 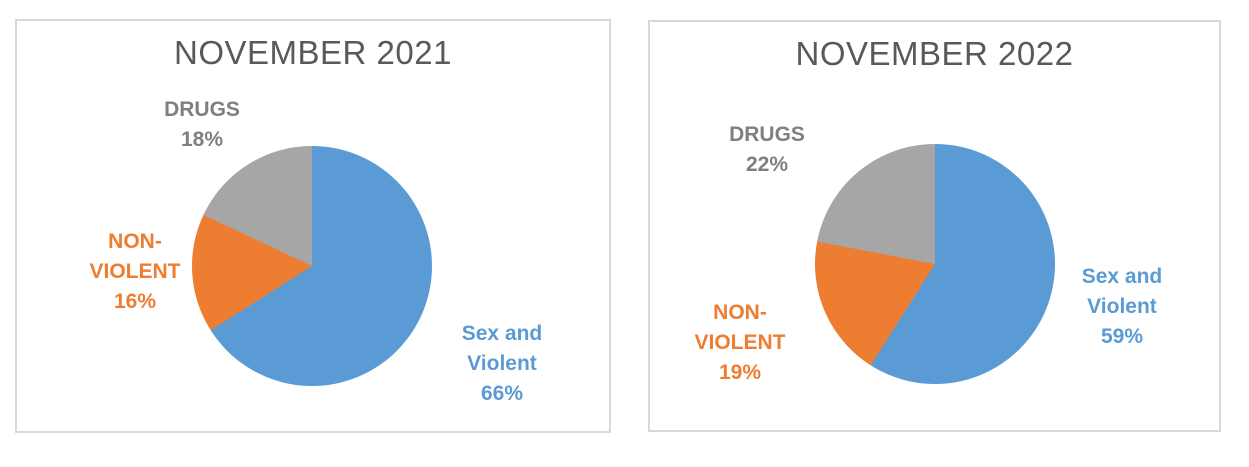 What do you see at coordinates (313, 52) in the screenshot?
I see `chart-title-2021: NOVEMBER 2021` at bounding box center [313, 52].